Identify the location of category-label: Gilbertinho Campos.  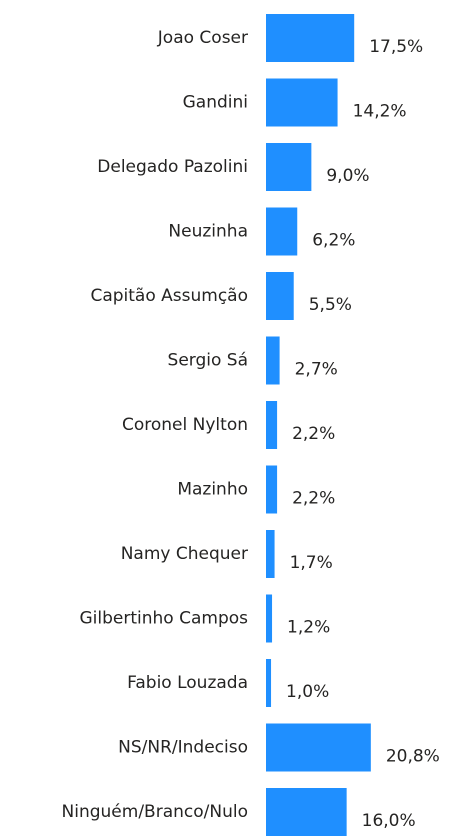
(164, 619).